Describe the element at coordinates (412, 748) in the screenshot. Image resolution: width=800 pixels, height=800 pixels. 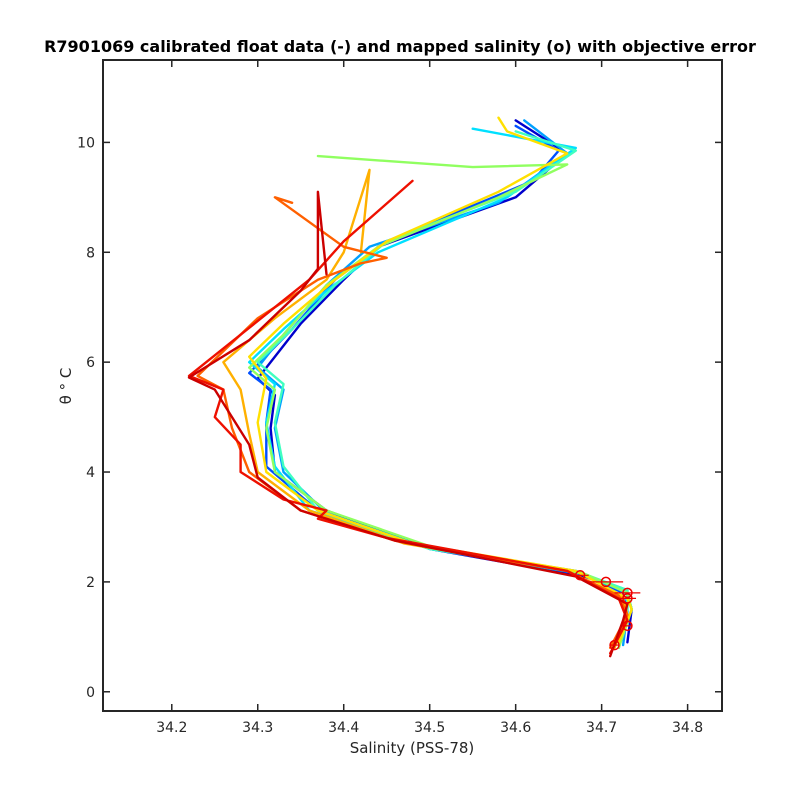
I see `x-axis-label: Salinity (PSS-78)` at that location.